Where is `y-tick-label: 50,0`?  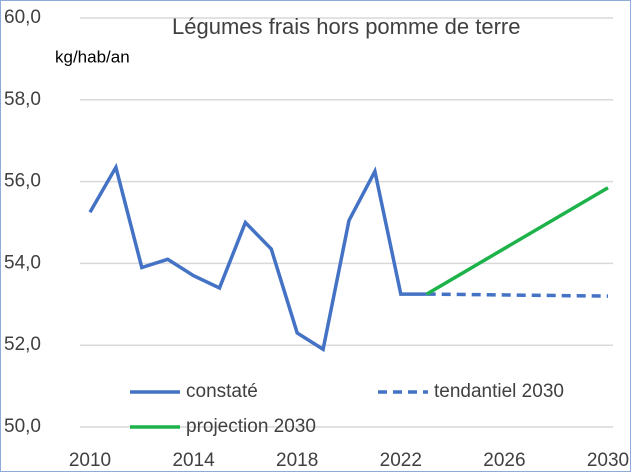 y-tick-label: 50,0 is located at coordinates (22, 426).